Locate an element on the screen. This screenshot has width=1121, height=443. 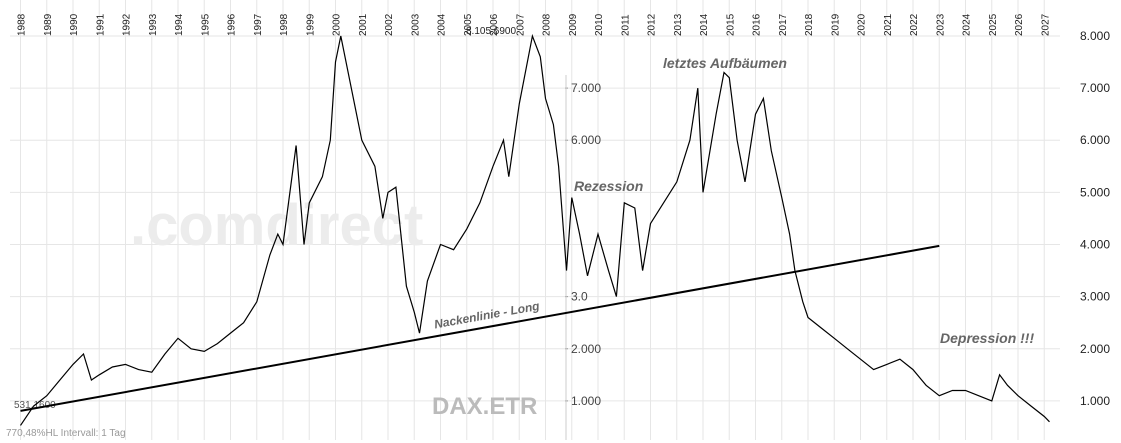
x-tick-label: 2024 is located at coordinates (967, 24).